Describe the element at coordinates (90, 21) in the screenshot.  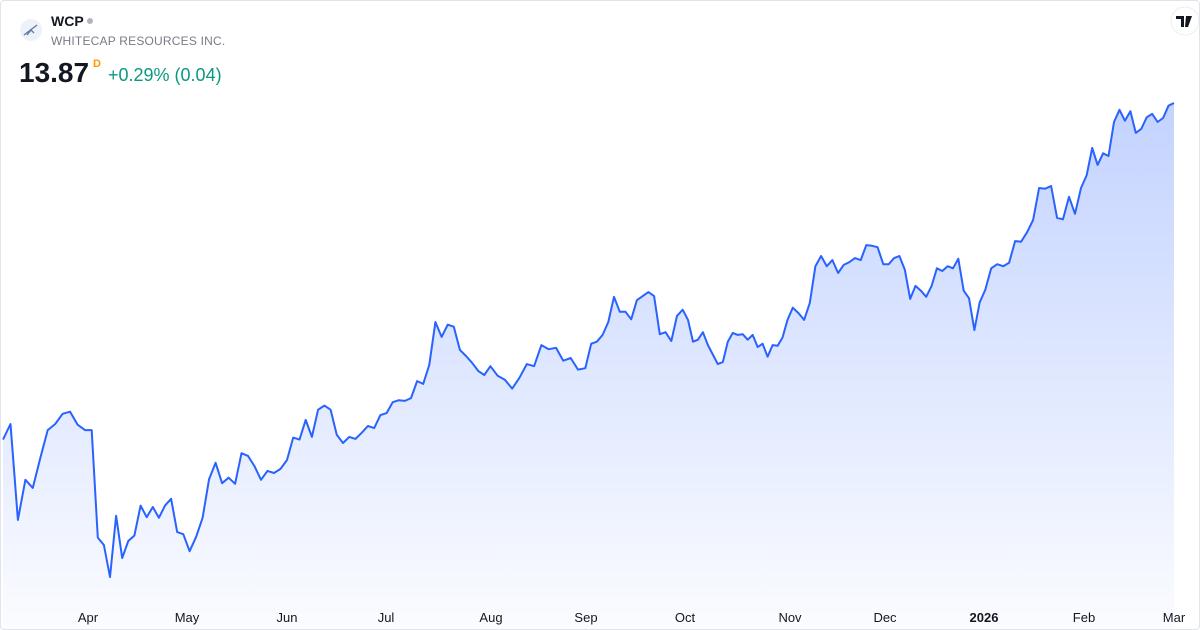
I see `status-dot` at that location.